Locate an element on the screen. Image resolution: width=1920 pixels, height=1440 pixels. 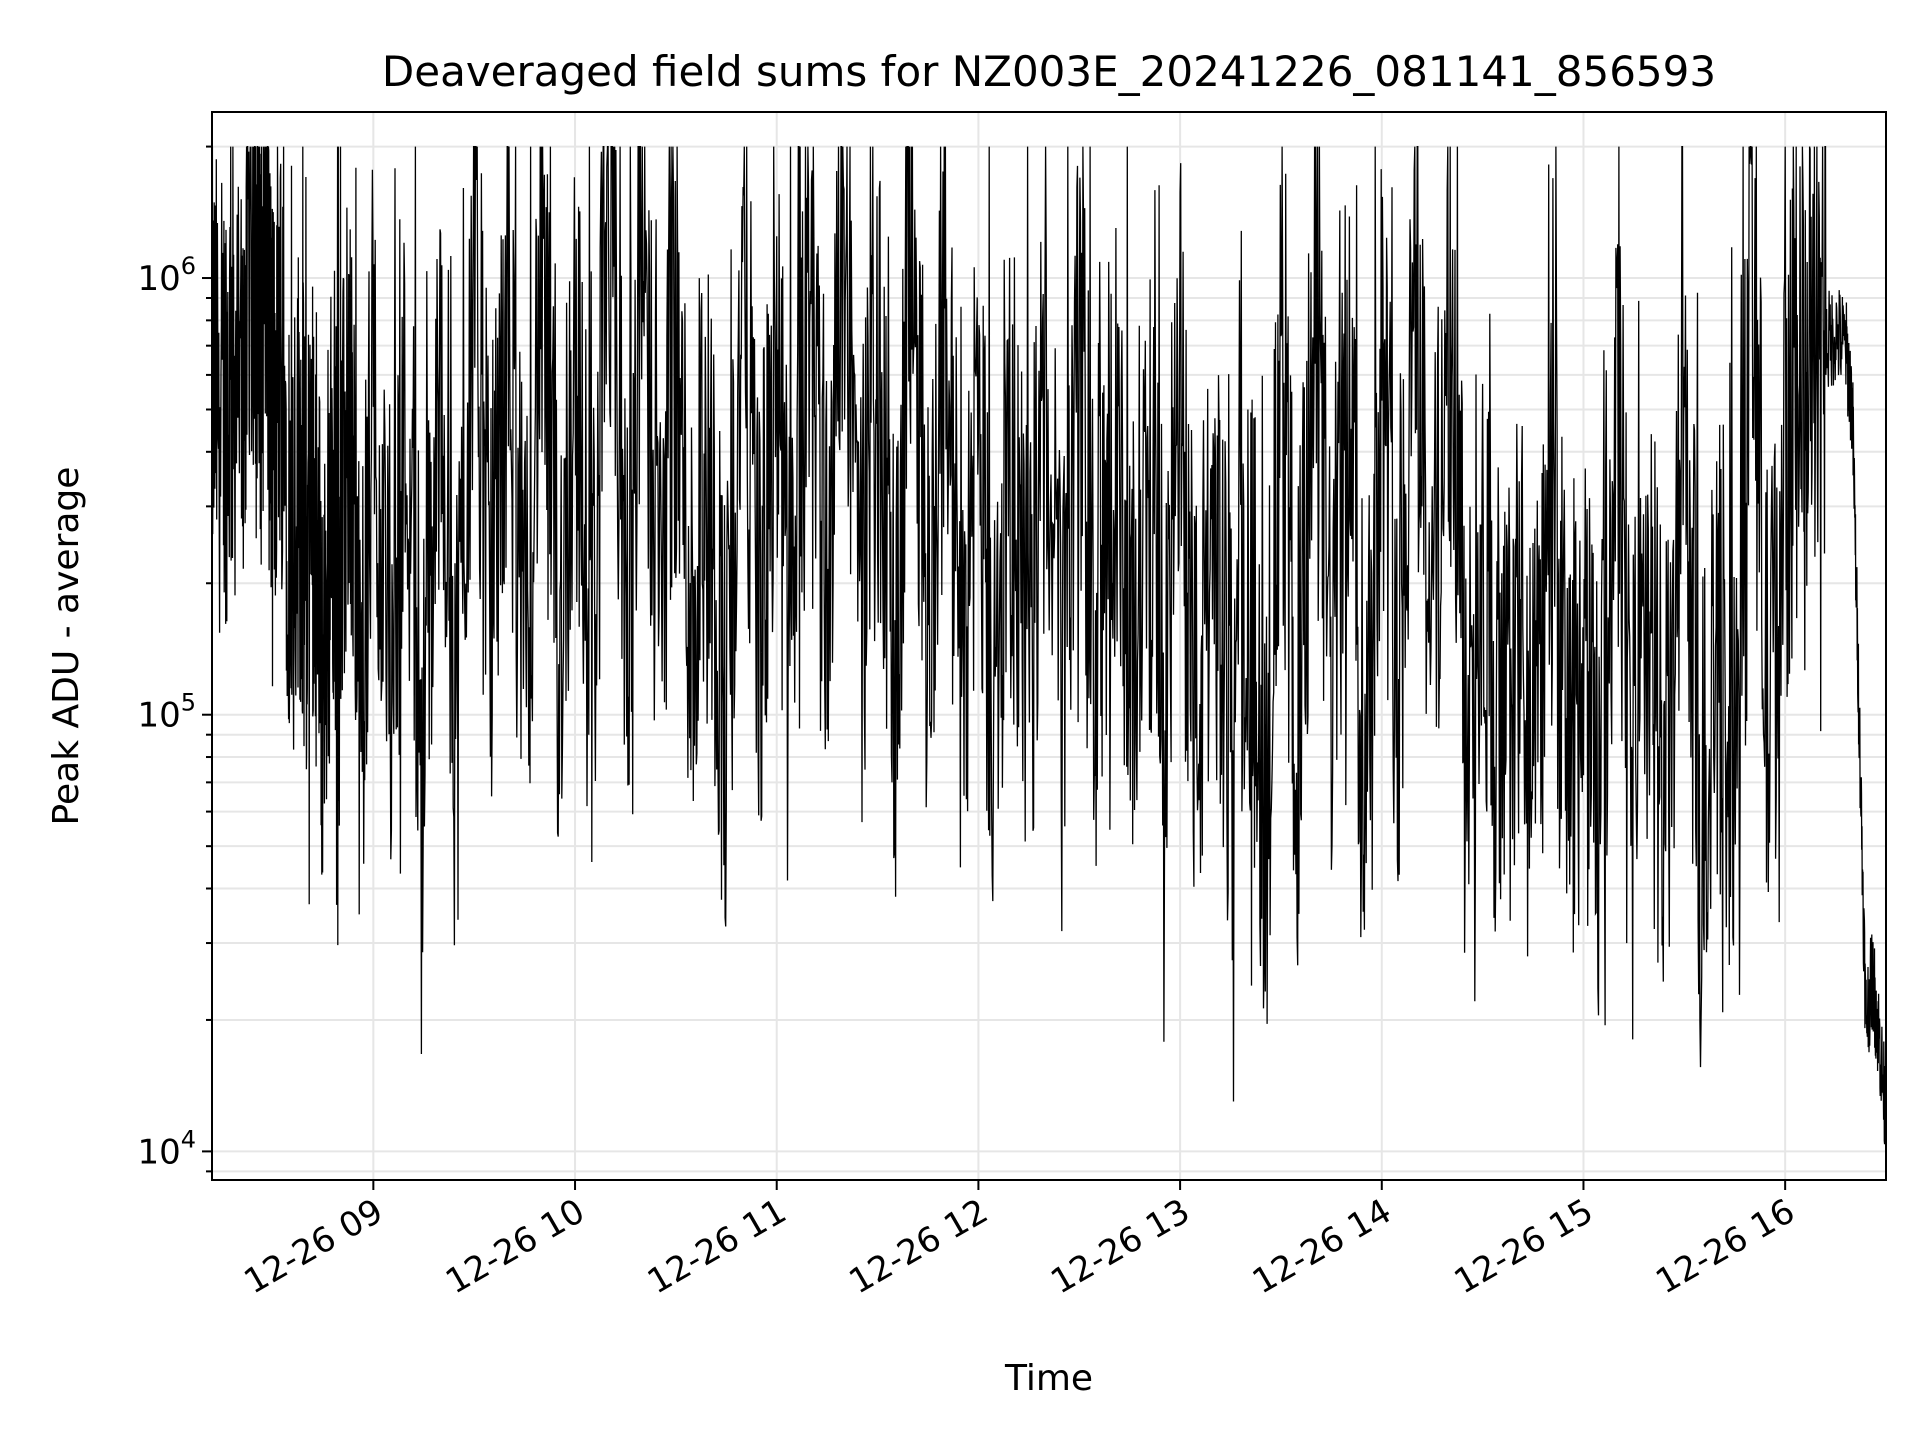
y-tick-label: 10⁴ is located at coordinates (166, 1148).